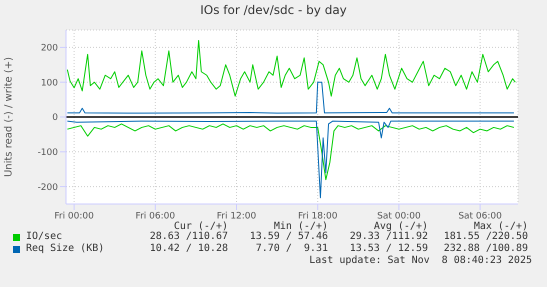 The height and width of the screenshot is (287, 547). Describe the element at coordinates (48, 153) in the screenshot. I see `y-tick-label: -100` at that location.